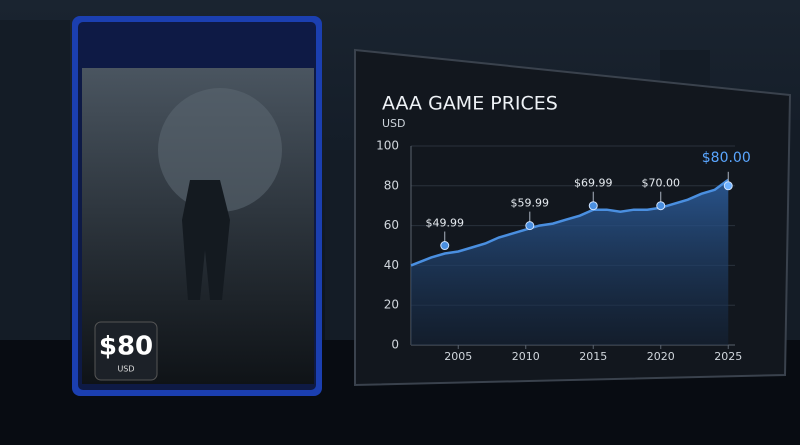  What do you see at coordinates (391, 305) in the screenshot?
I see `y-tick-label: 20` at bounding box center [391, 305].